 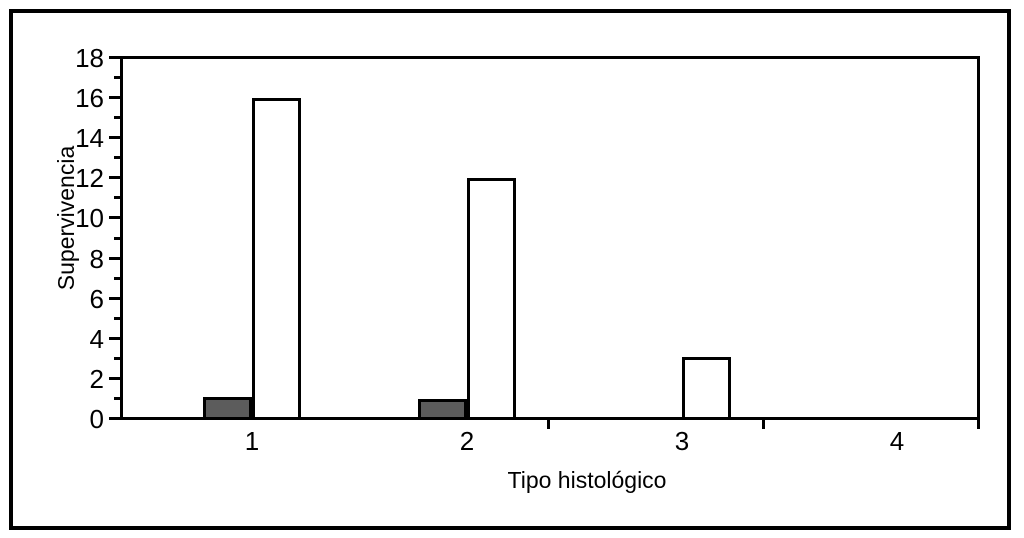 What do you see at coordinates (89, 178) in the screenshot?
I see `y-tick-label: 12` at bounding box center [89, 178].